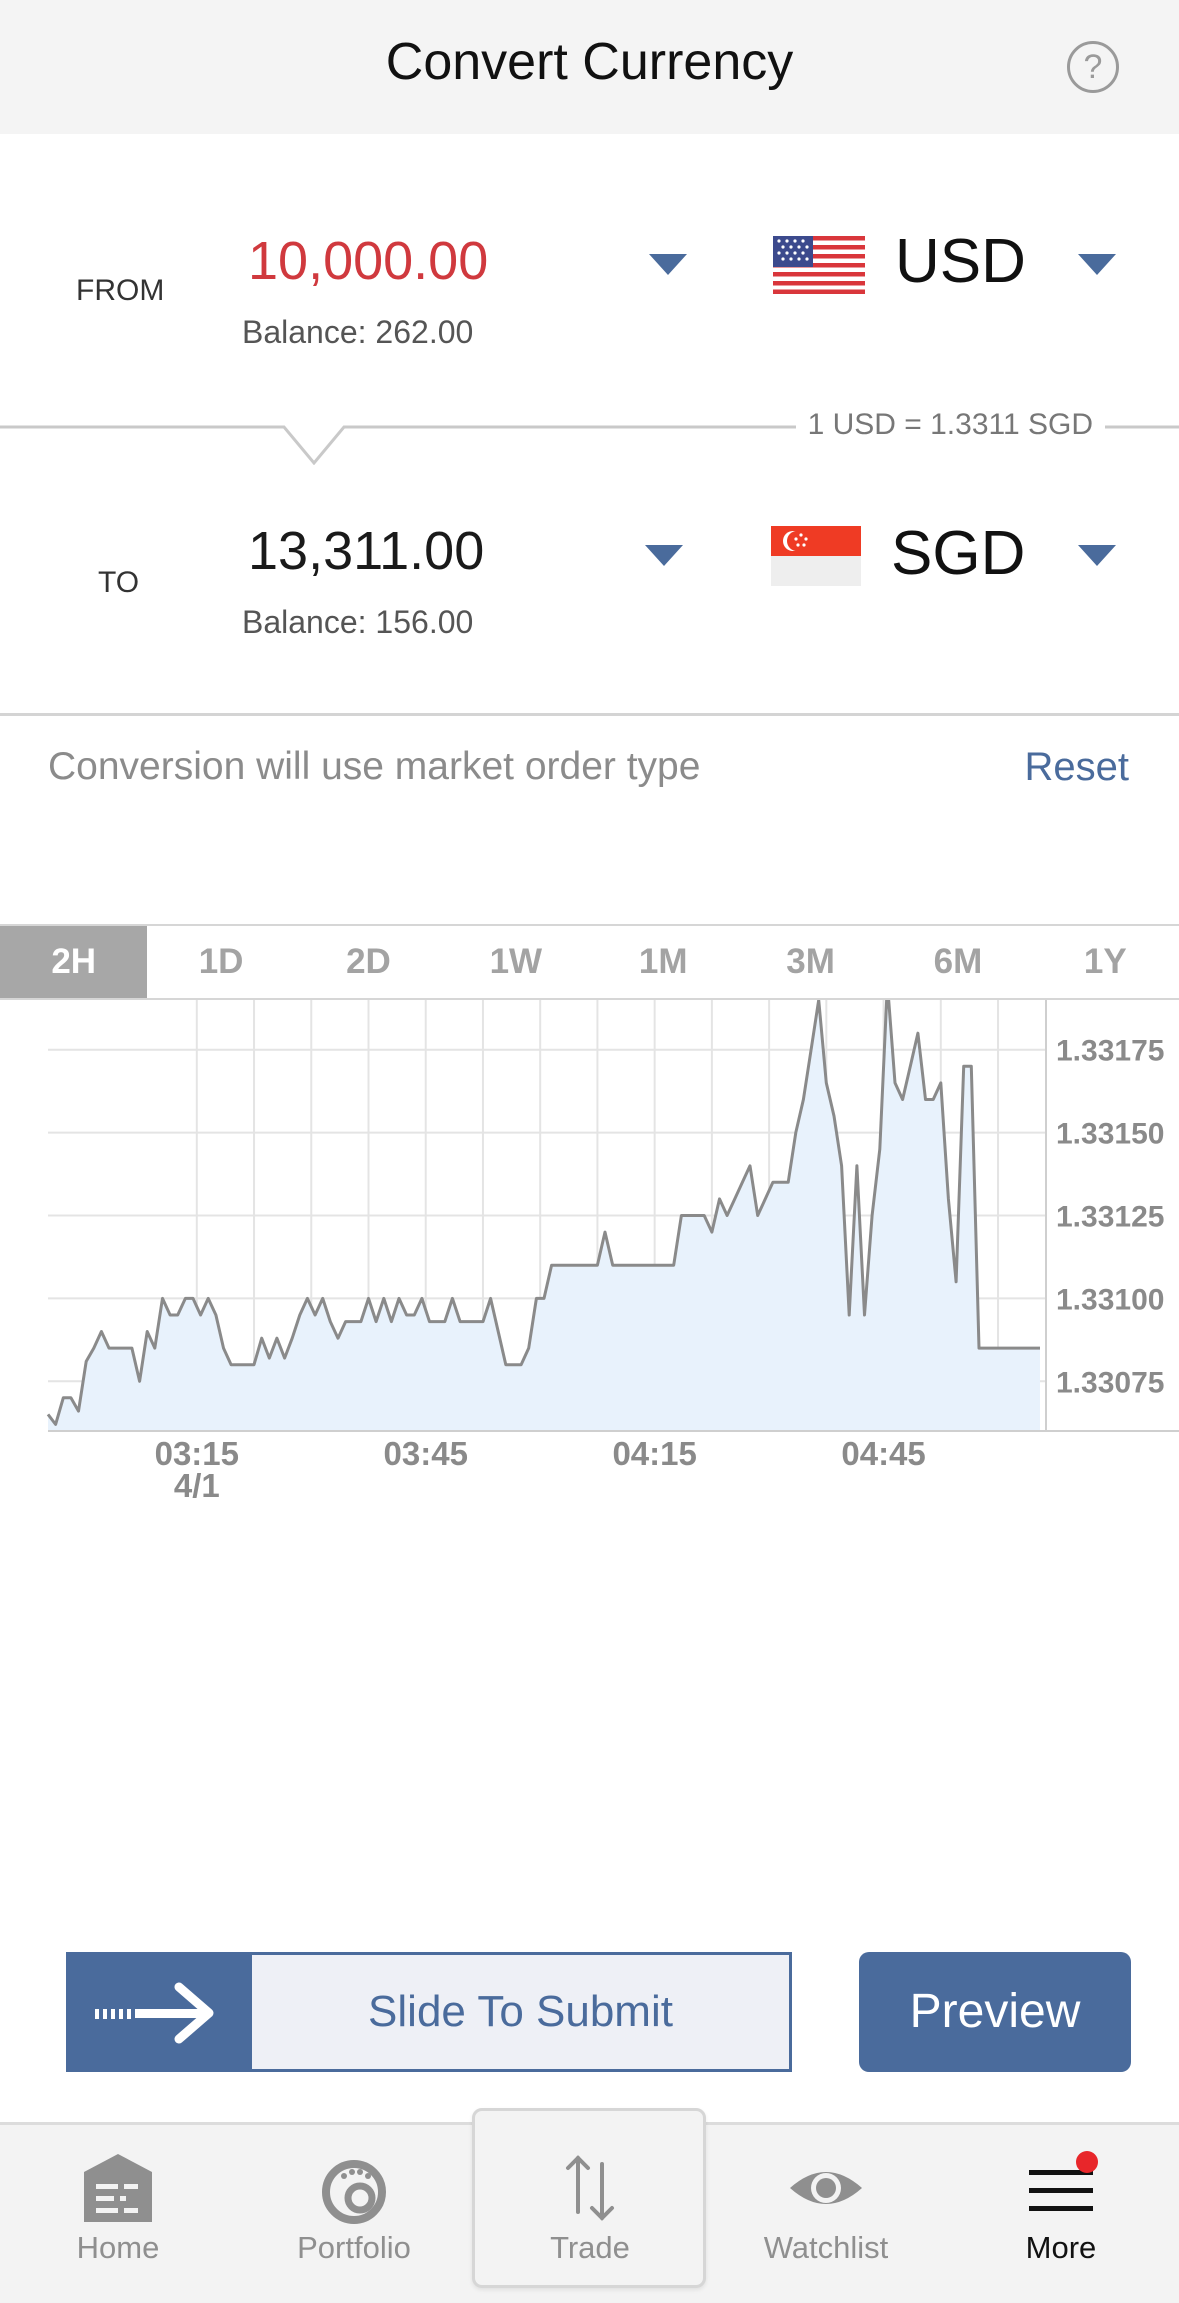  What do you see at coordinates (810, 961) in the screenshot?
I see `tab-3m: 3M` at bounding box center [810, 961].